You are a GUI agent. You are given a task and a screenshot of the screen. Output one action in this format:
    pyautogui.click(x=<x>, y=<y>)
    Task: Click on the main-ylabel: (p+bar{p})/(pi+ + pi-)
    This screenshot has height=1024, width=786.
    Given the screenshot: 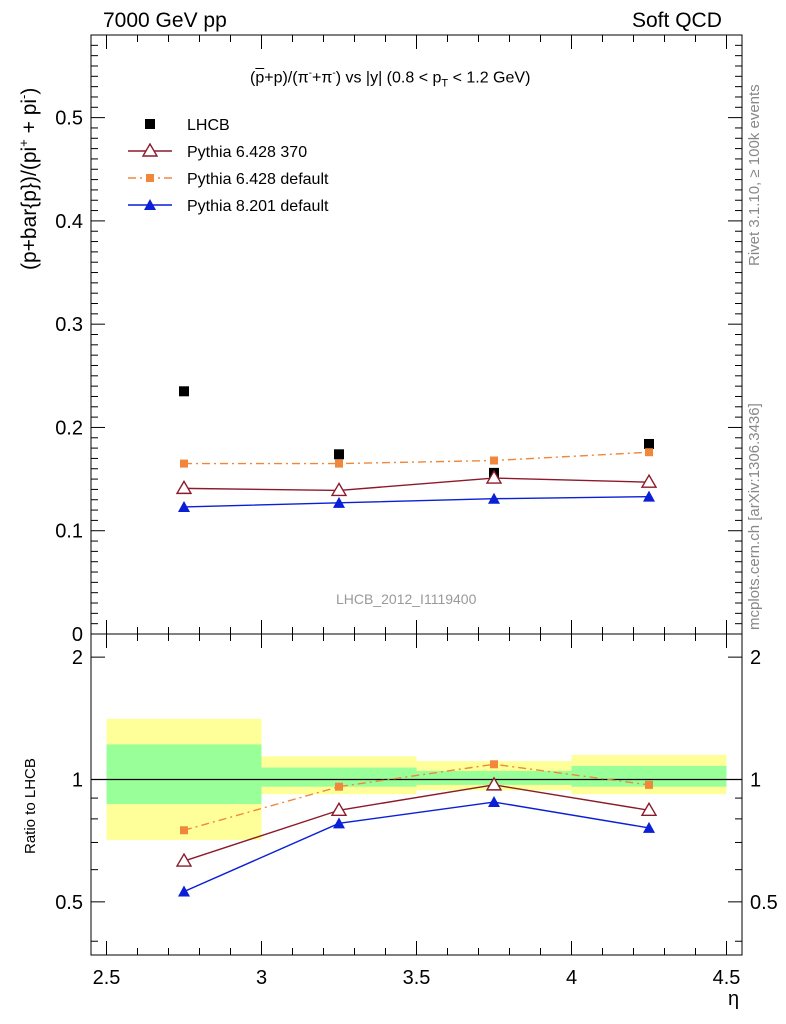 What is the action you would take?
    pyautogui.click(x=28, y=178)
    